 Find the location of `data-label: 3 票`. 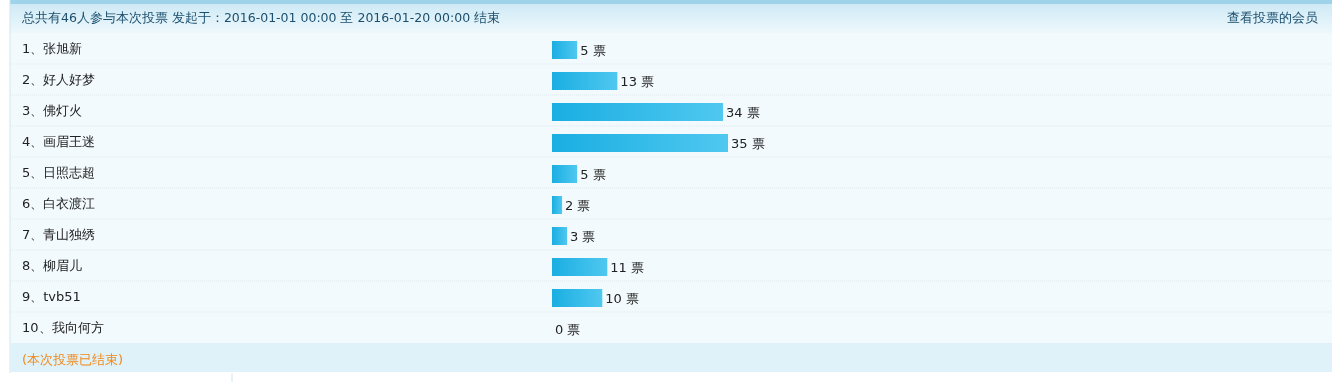

data-label: 3 票 is located at coordinates (583, 236).